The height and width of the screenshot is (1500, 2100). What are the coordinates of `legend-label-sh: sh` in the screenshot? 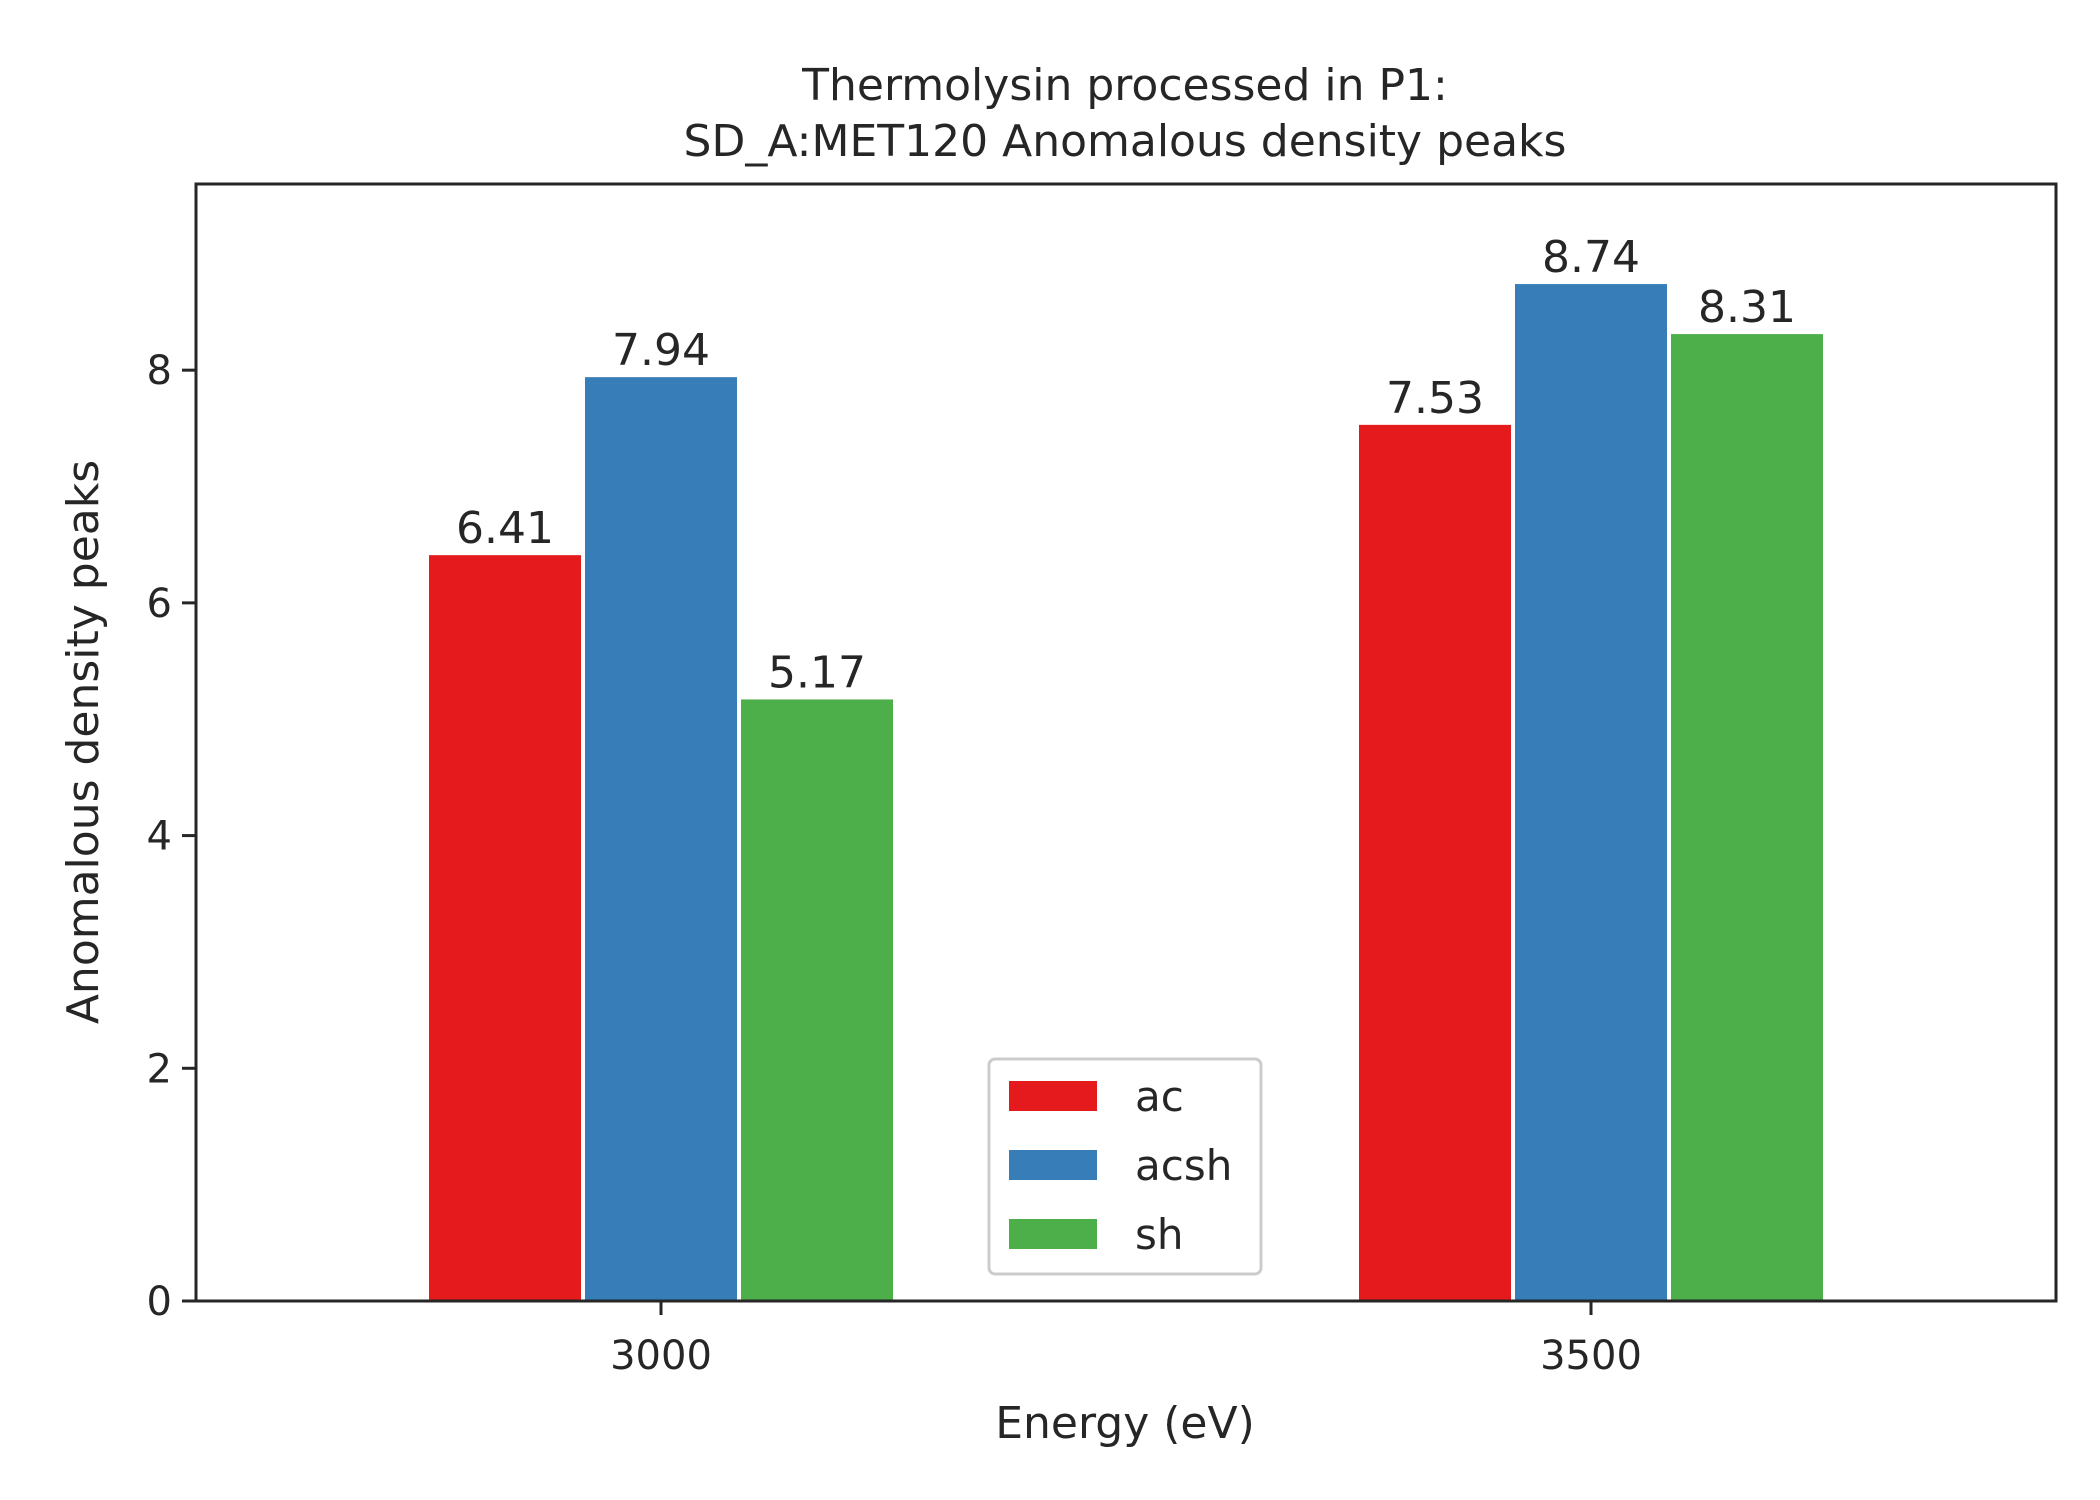 It's located at (1159, 1234).